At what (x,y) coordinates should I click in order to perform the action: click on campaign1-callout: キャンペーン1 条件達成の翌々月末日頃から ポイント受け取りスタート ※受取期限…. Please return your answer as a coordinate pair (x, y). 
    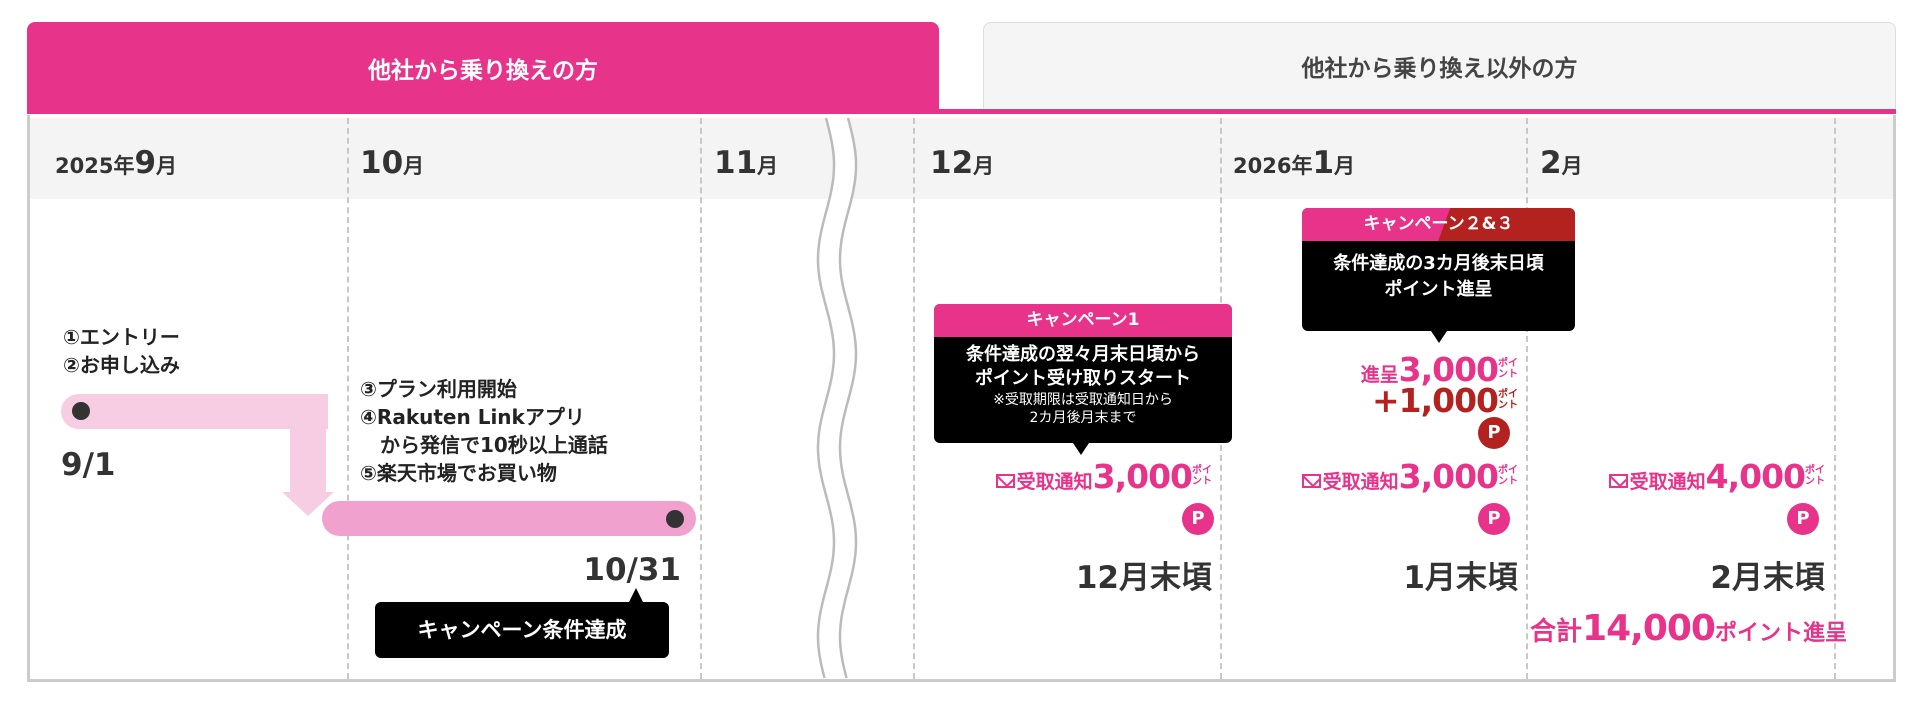
    Looking at the image, I should click on (1083, 373).